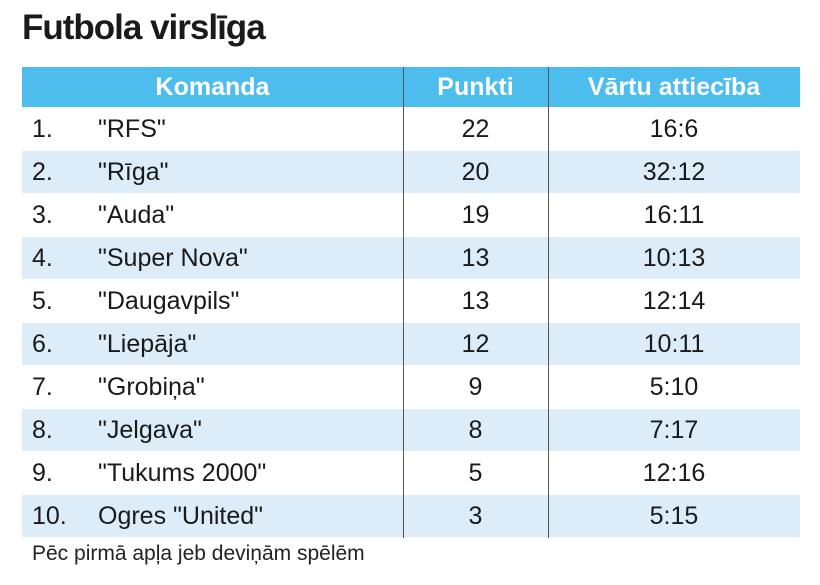  Describe the element at coordinates (132, 128) in the screenshot. I see `team-cell: "RFS"` at that location.